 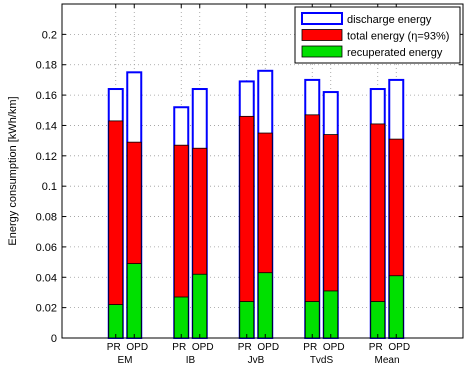 What do you see at coordinates (46, 66) in the screenshot?
I see `y-tick-label: 0.18` at bounding box center [46, 66].